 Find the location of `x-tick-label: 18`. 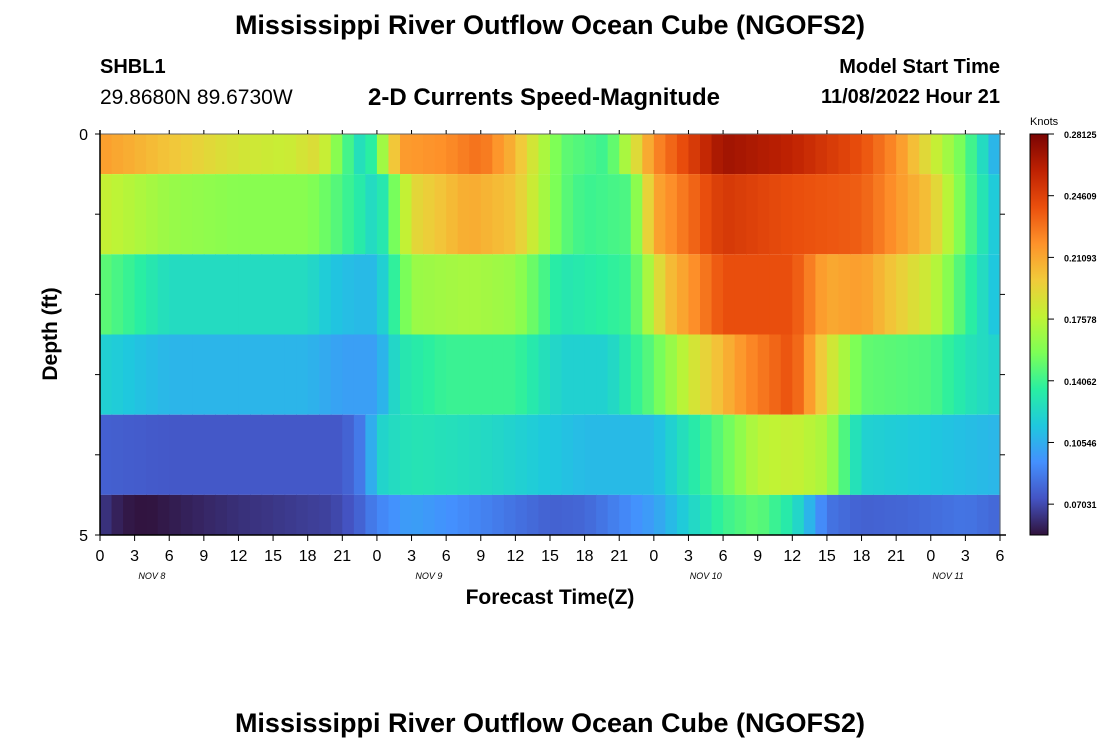

x-tick-label: 18 is located at coordinates (862, 556).